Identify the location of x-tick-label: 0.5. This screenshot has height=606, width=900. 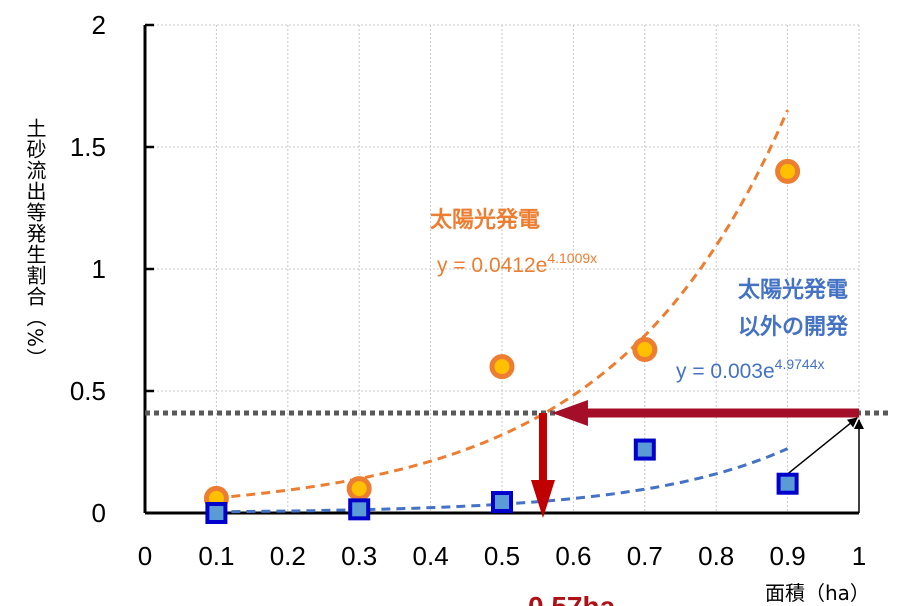
(502, 556).